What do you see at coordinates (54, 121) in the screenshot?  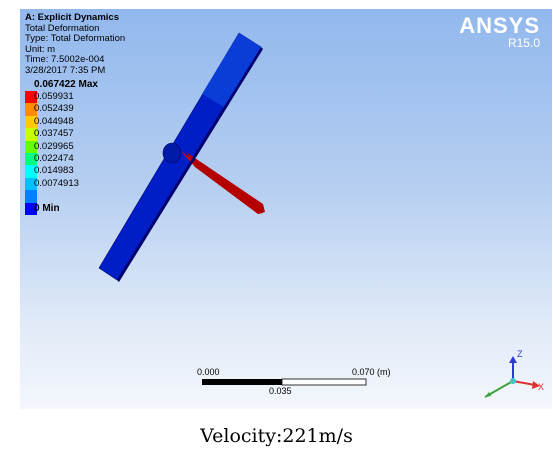 I see `legend-value: 0.044948` at bounding box center [54, 121].